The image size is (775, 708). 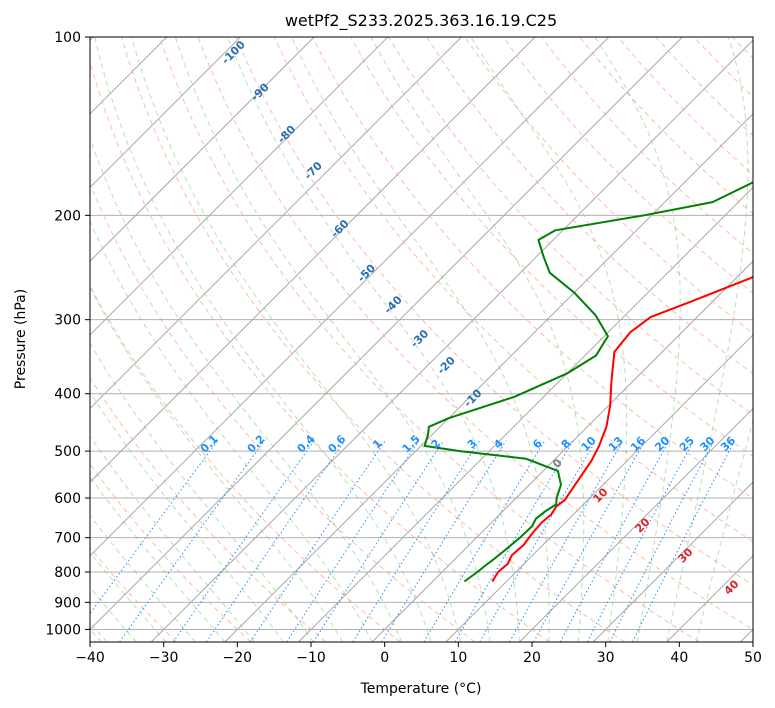 I want to click on y-tick-label: 400, so click(x=67, y=395).